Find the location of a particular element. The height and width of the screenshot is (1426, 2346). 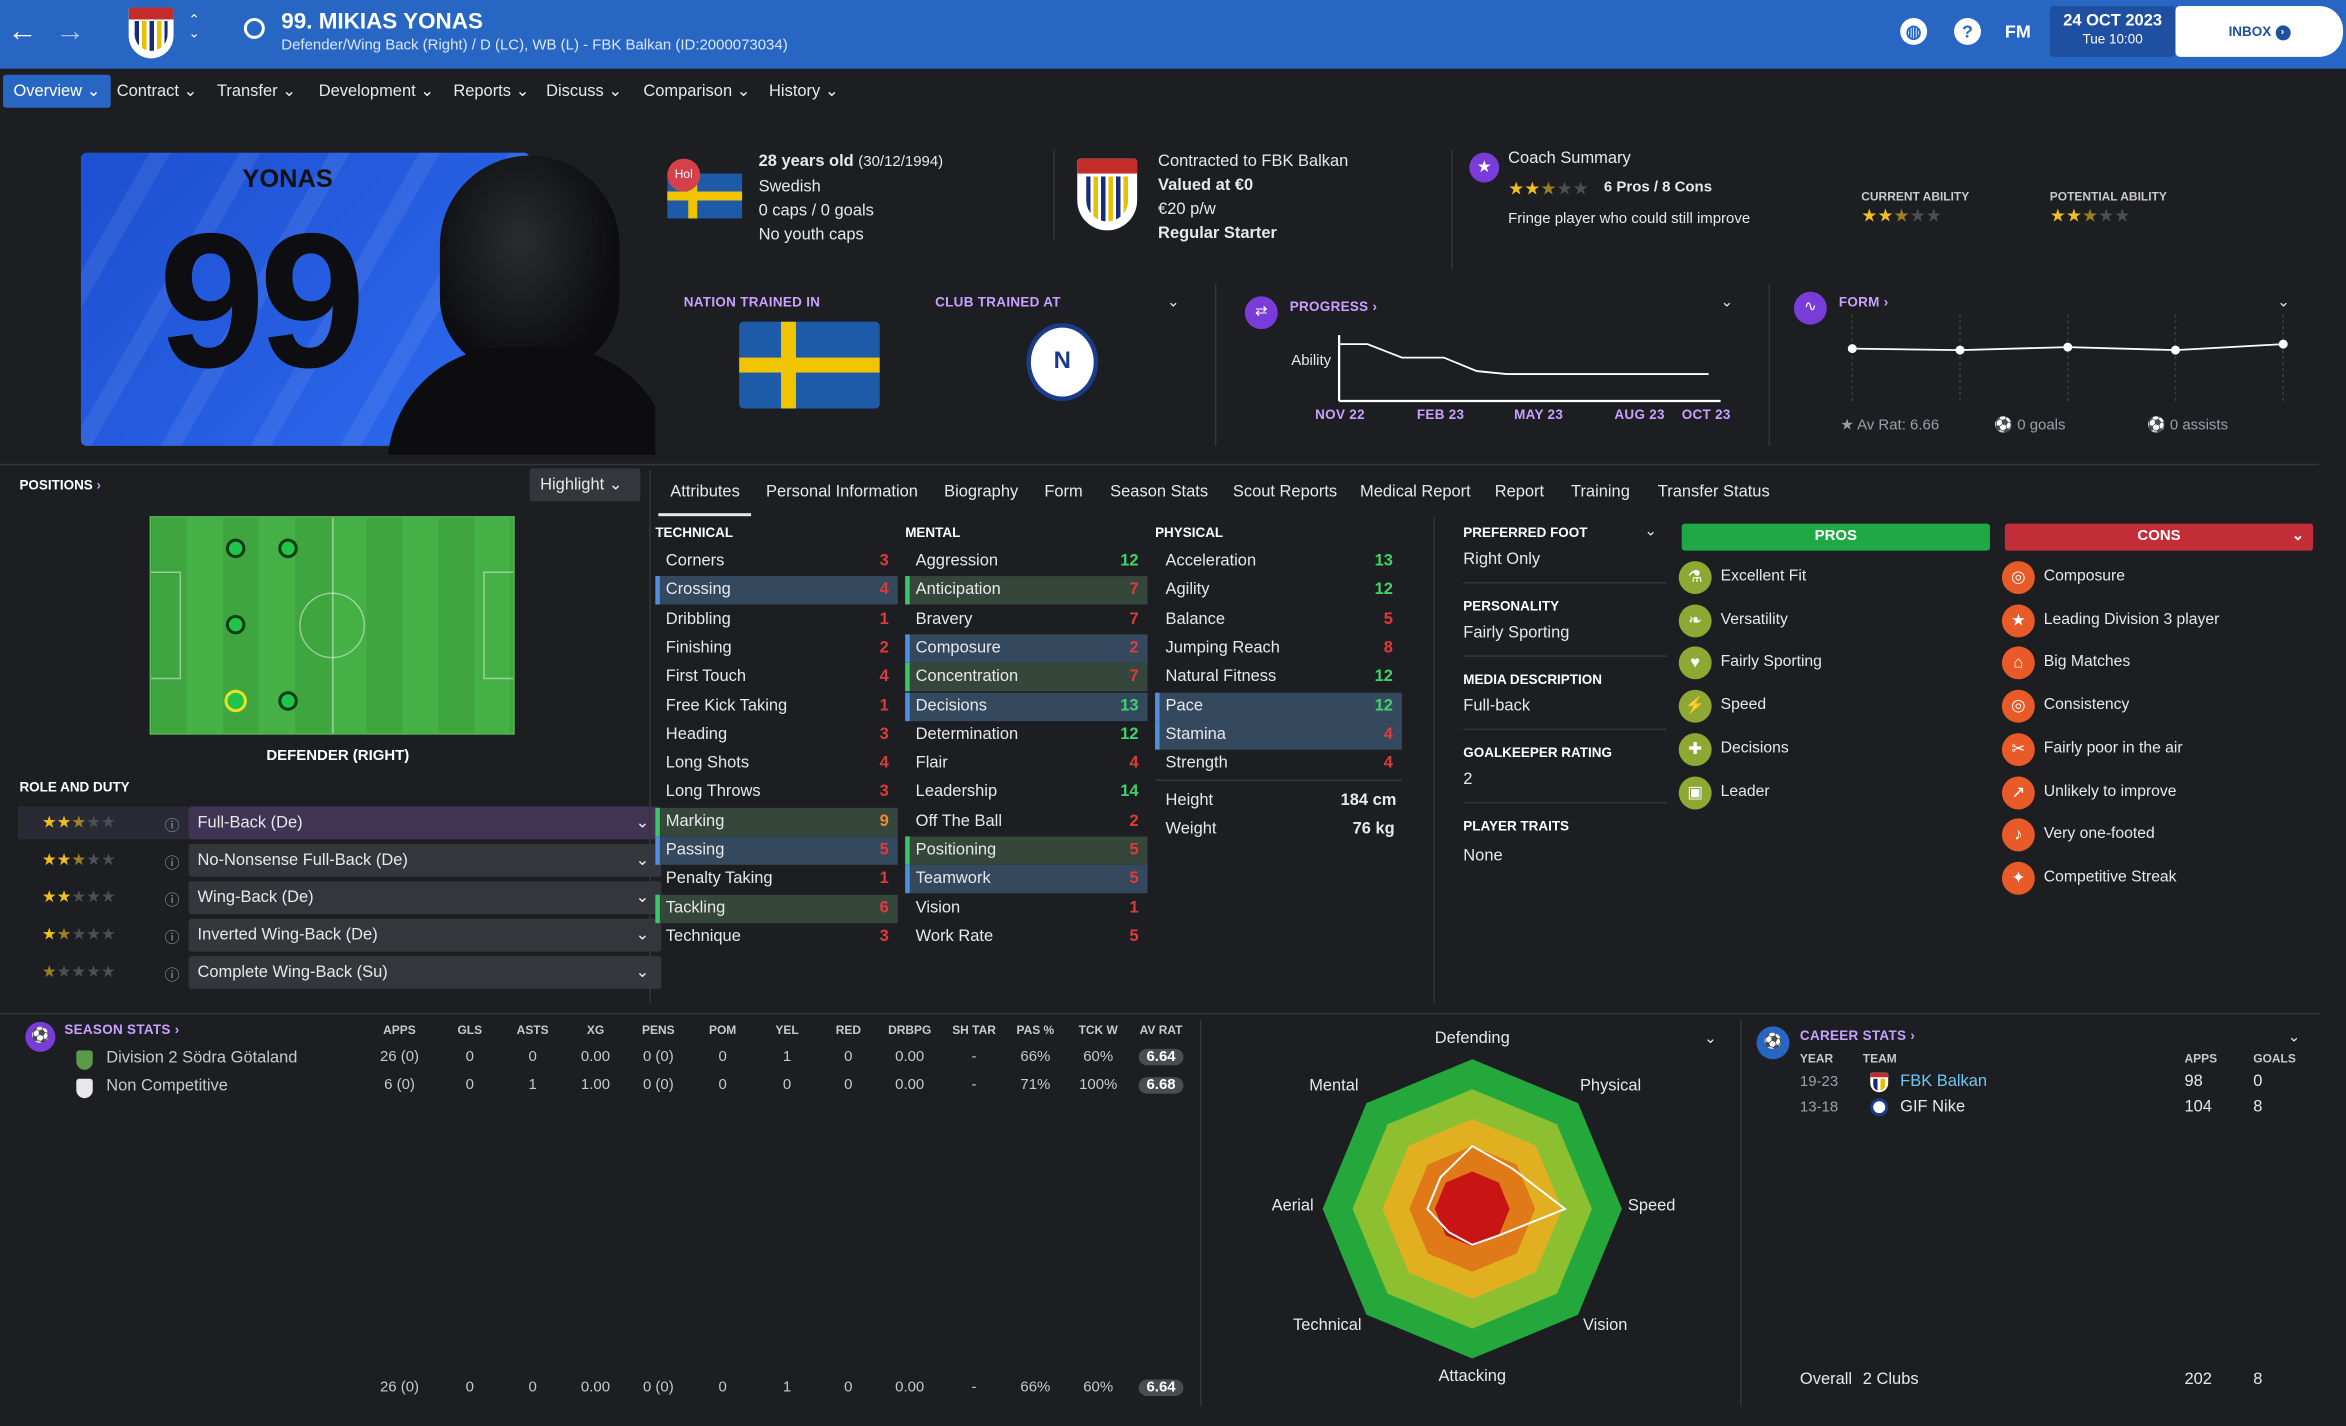

tab-report: Report is located at coordinates (1519, 492).